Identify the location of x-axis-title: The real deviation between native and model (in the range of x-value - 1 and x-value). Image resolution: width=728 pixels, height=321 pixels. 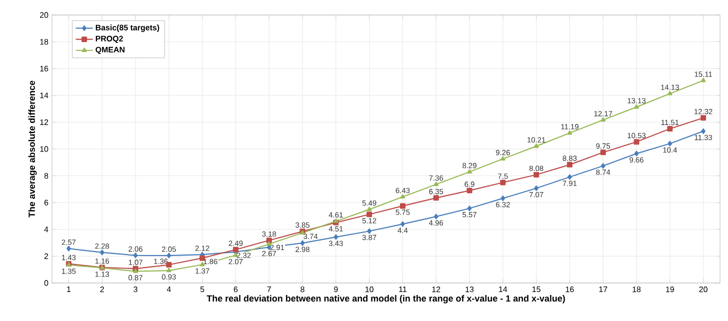
(385, 299).